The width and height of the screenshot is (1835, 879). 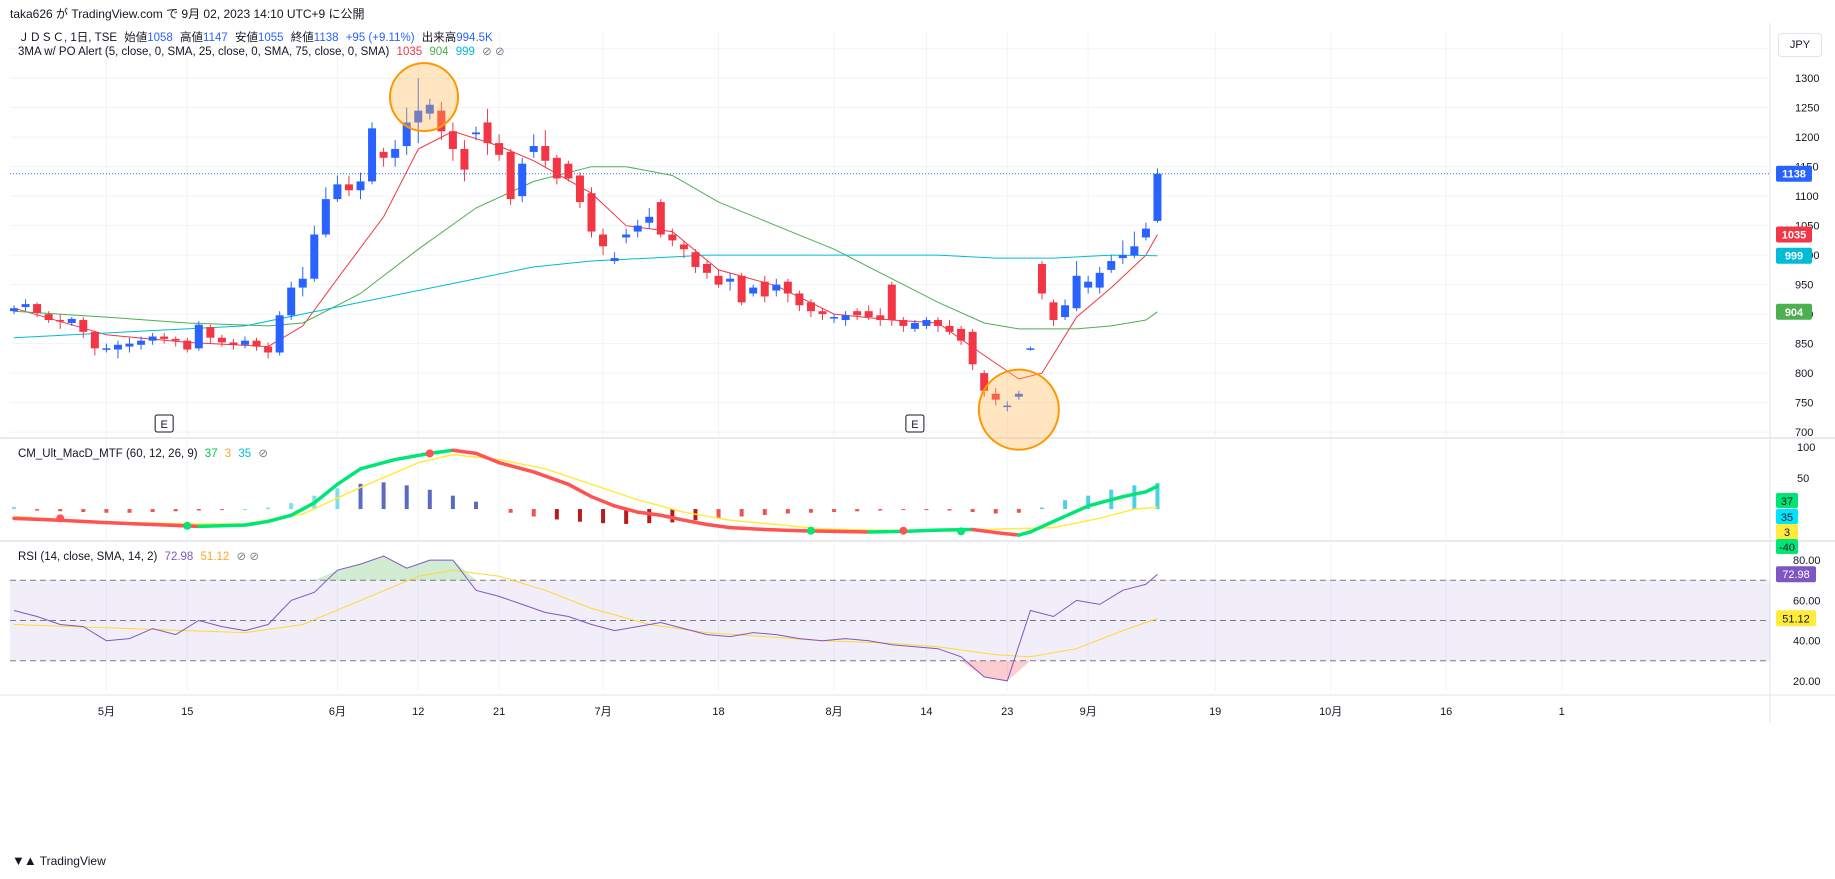 What do you see at coordinates (1796, 574) in the screenshot?
I see `rsi-value-label-bg` at bounding box center [1796, 574].